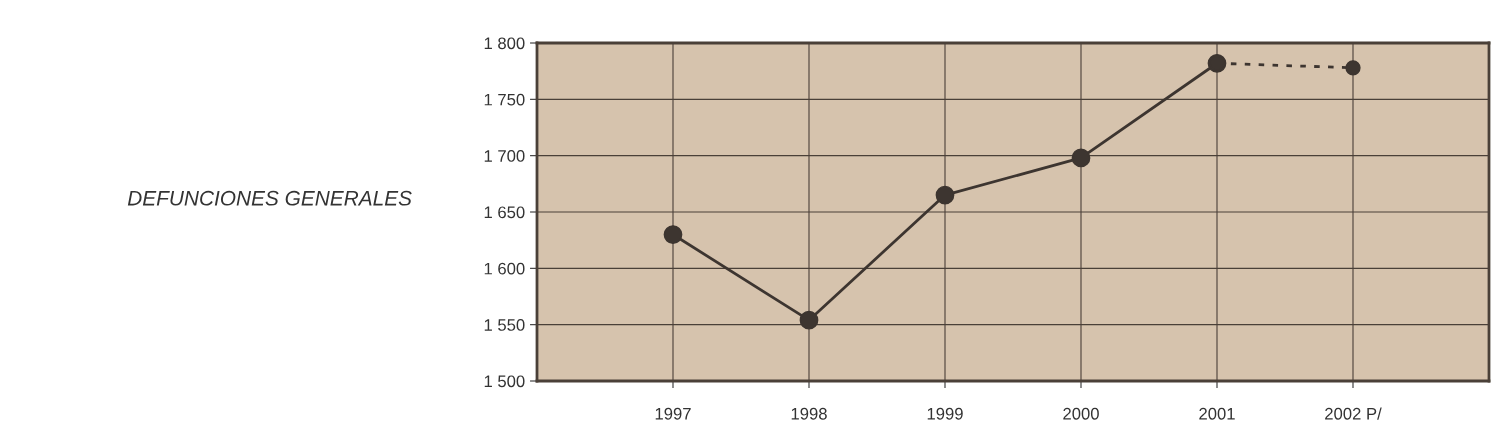  I want to click on y-axis-title: DEFUNCIONES GENERALES, so click(269, 198).